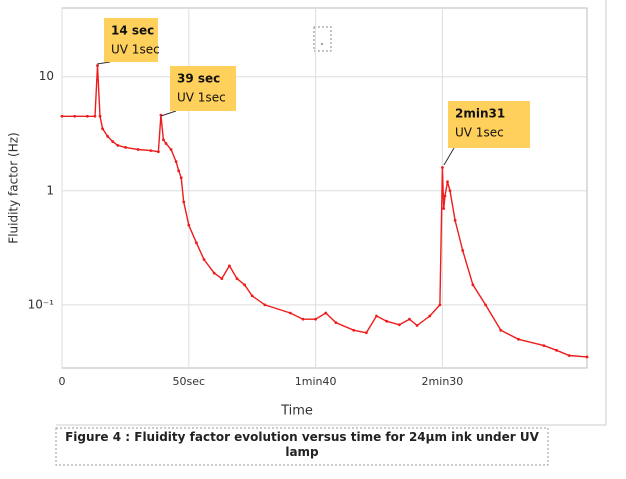 This screenshot has width=626, height=479. Describe the element at coordinates (322, 39) in the screenshot. I see `selection-box` at that location.